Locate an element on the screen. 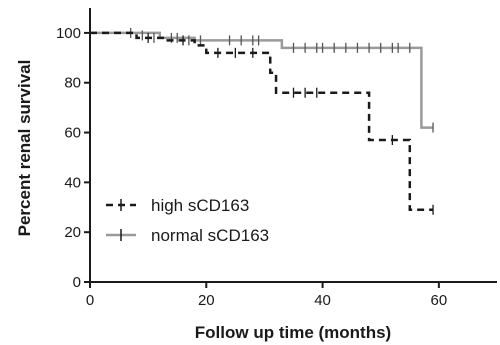 This screenshot has width=500, height=345. y-axis-ticks: 0 20 40 60 80 100 is located at coordinates (73, 158).